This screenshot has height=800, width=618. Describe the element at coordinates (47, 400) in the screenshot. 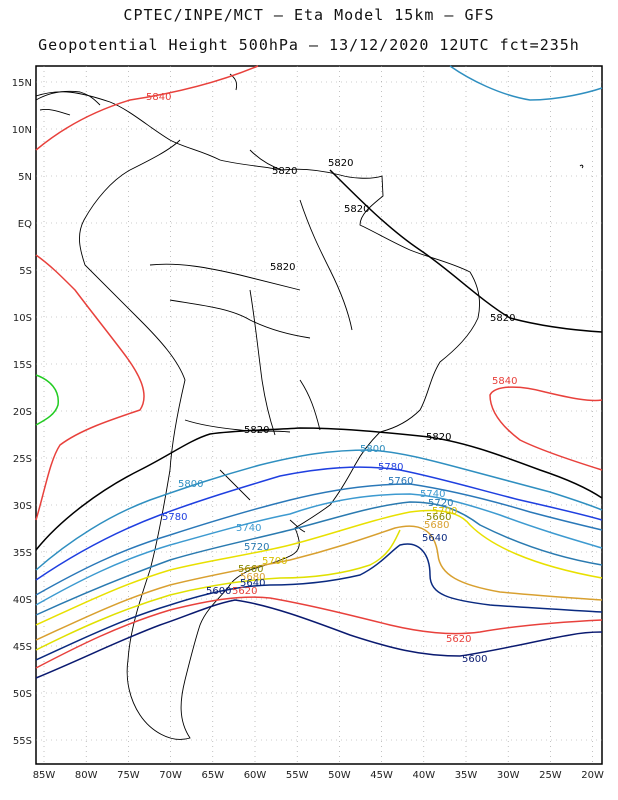

I see `contour-green-edge` at that location.